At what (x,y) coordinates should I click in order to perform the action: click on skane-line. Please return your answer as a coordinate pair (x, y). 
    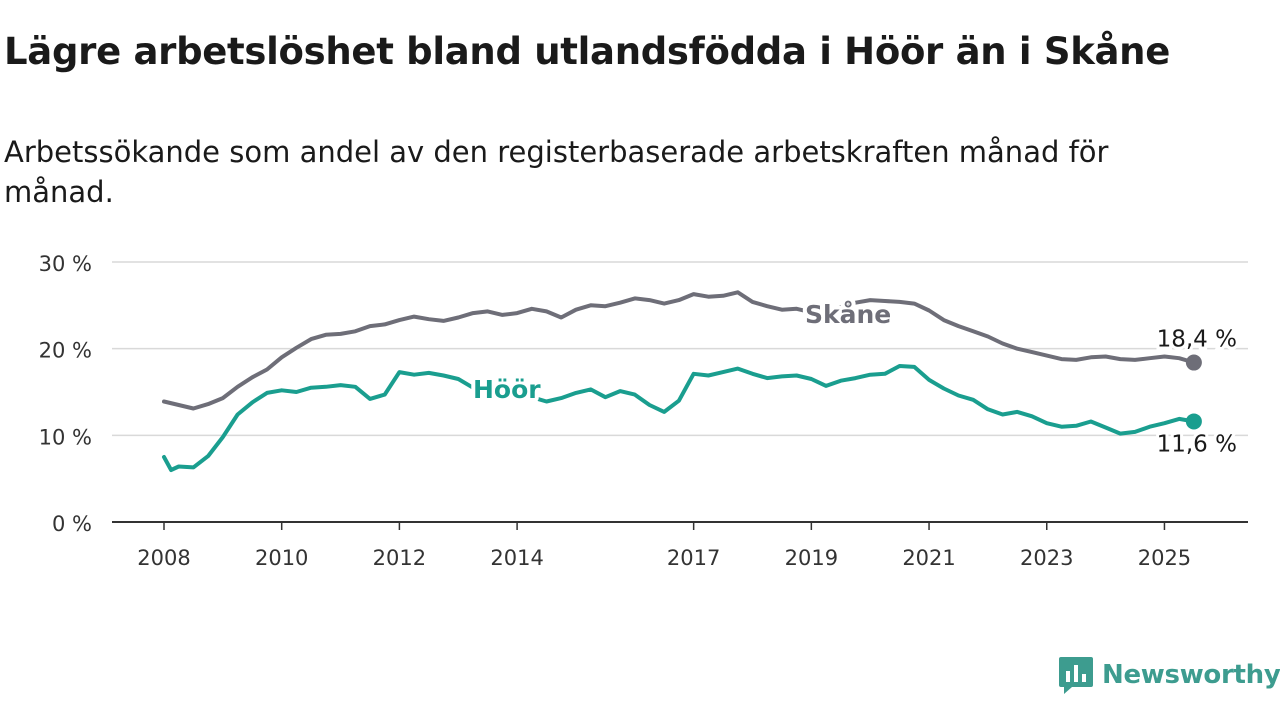
    Looking at the image, I should click on (679, 350).